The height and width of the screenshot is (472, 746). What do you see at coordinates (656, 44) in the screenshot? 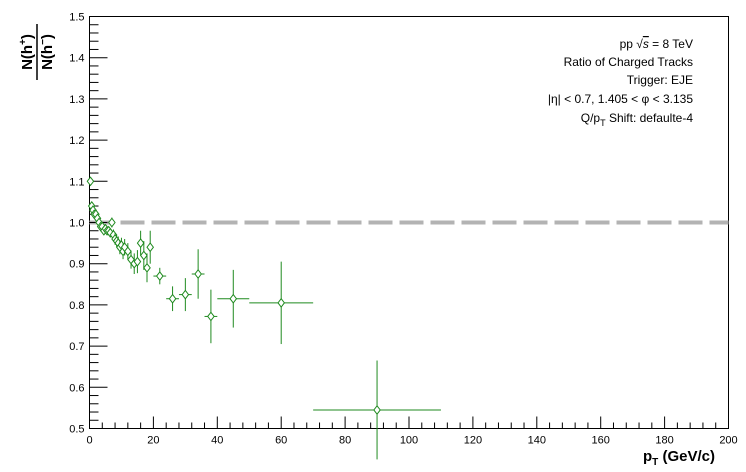
I see `annotation-energy: pp √s = 8 TeV` at bounding box center [656, 44].